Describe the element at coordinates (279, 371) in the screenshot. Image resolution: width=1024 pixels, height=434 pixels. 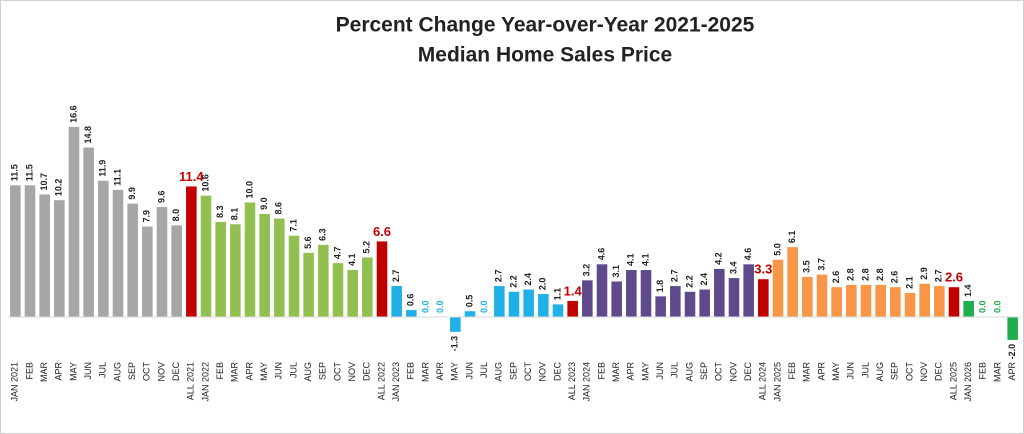
I see `x-tick-label: JUN` at that location.